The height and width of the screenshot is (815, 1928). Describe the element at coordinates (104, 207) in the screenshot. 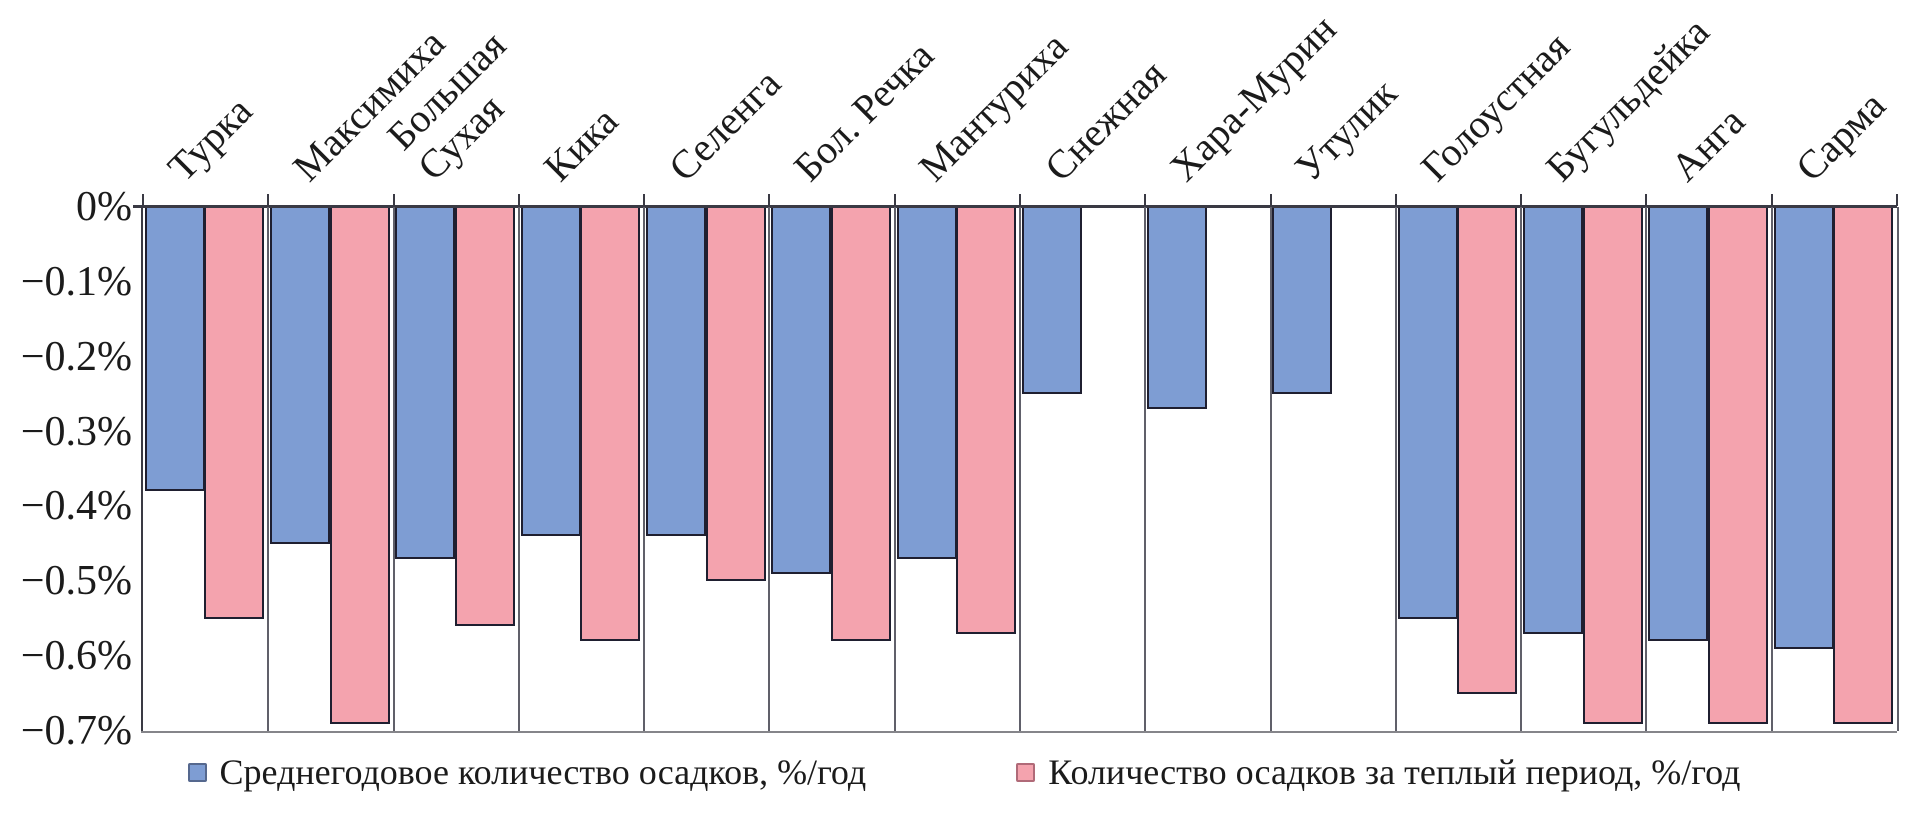

I see `y-axis-tick-label: 0%` at that location.